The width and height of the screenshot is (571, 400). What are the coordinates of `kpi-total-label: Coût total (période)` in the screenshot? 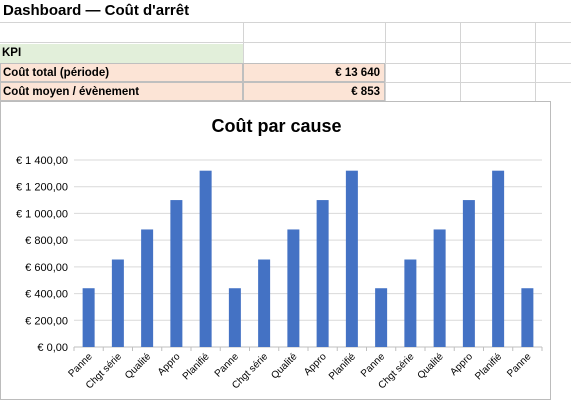 It's located at (121, 72).